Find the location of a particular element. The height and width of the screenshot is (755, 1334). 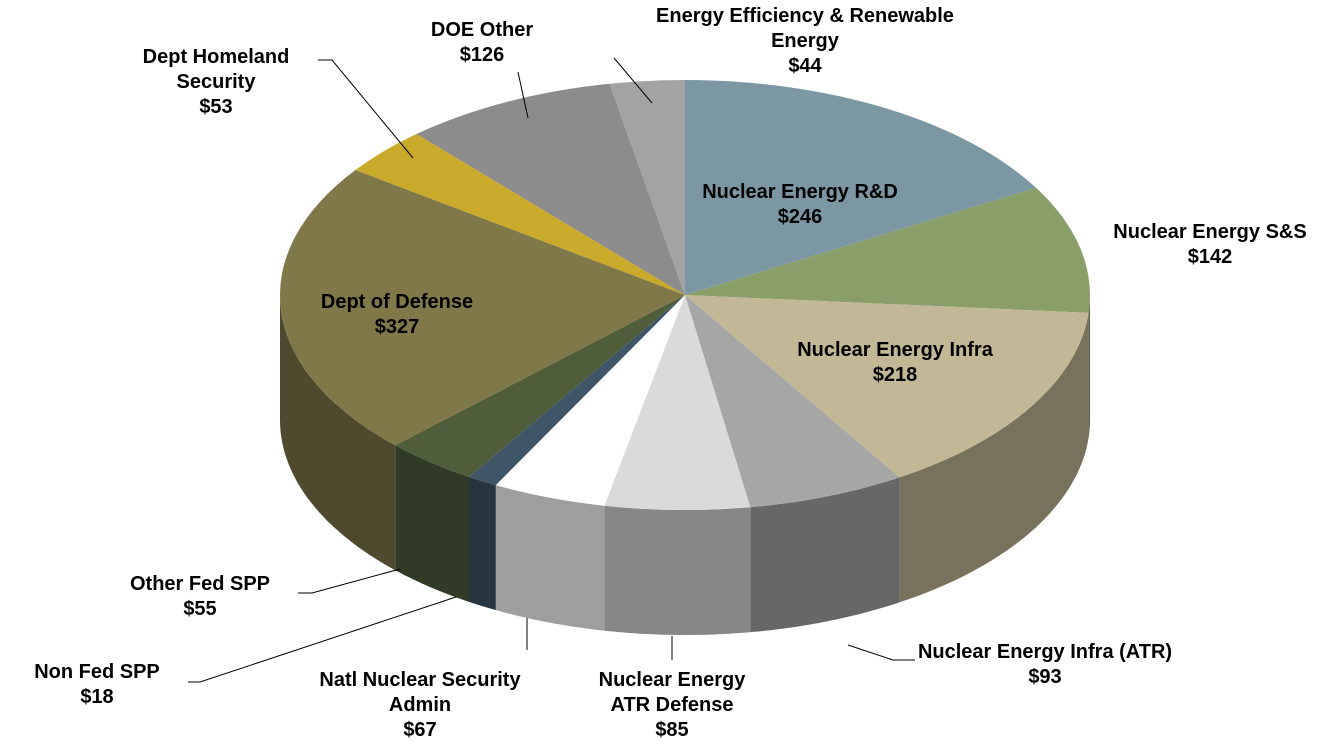

label-value: $218 is located at coordinates (895, 375).